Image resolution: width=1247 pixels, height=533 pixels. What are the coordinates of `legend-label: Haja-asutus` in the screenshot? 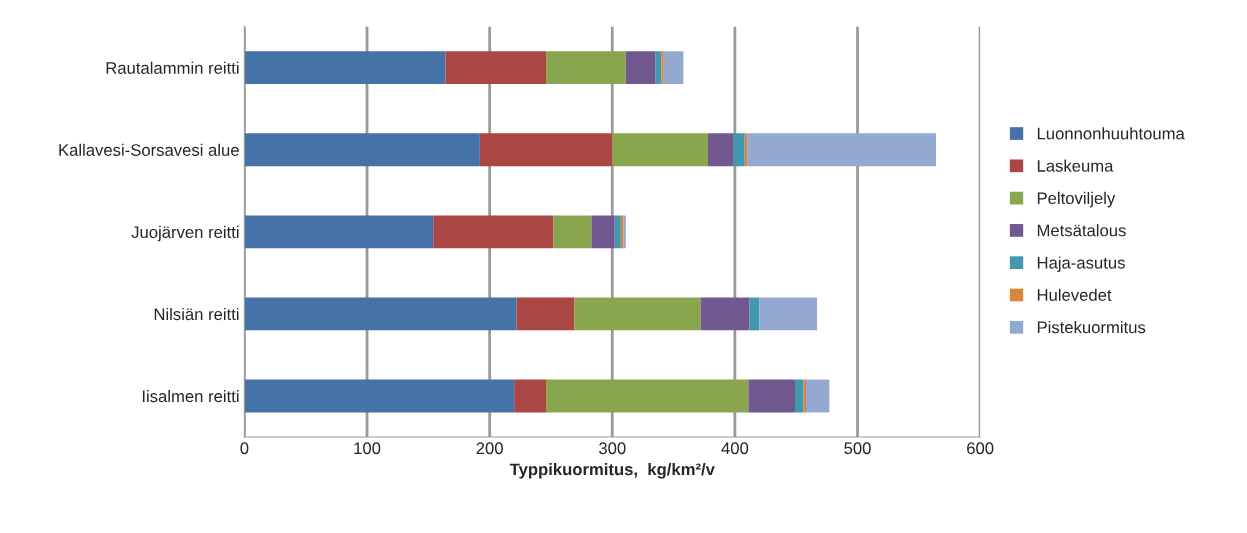 It's located at (1081, 264).